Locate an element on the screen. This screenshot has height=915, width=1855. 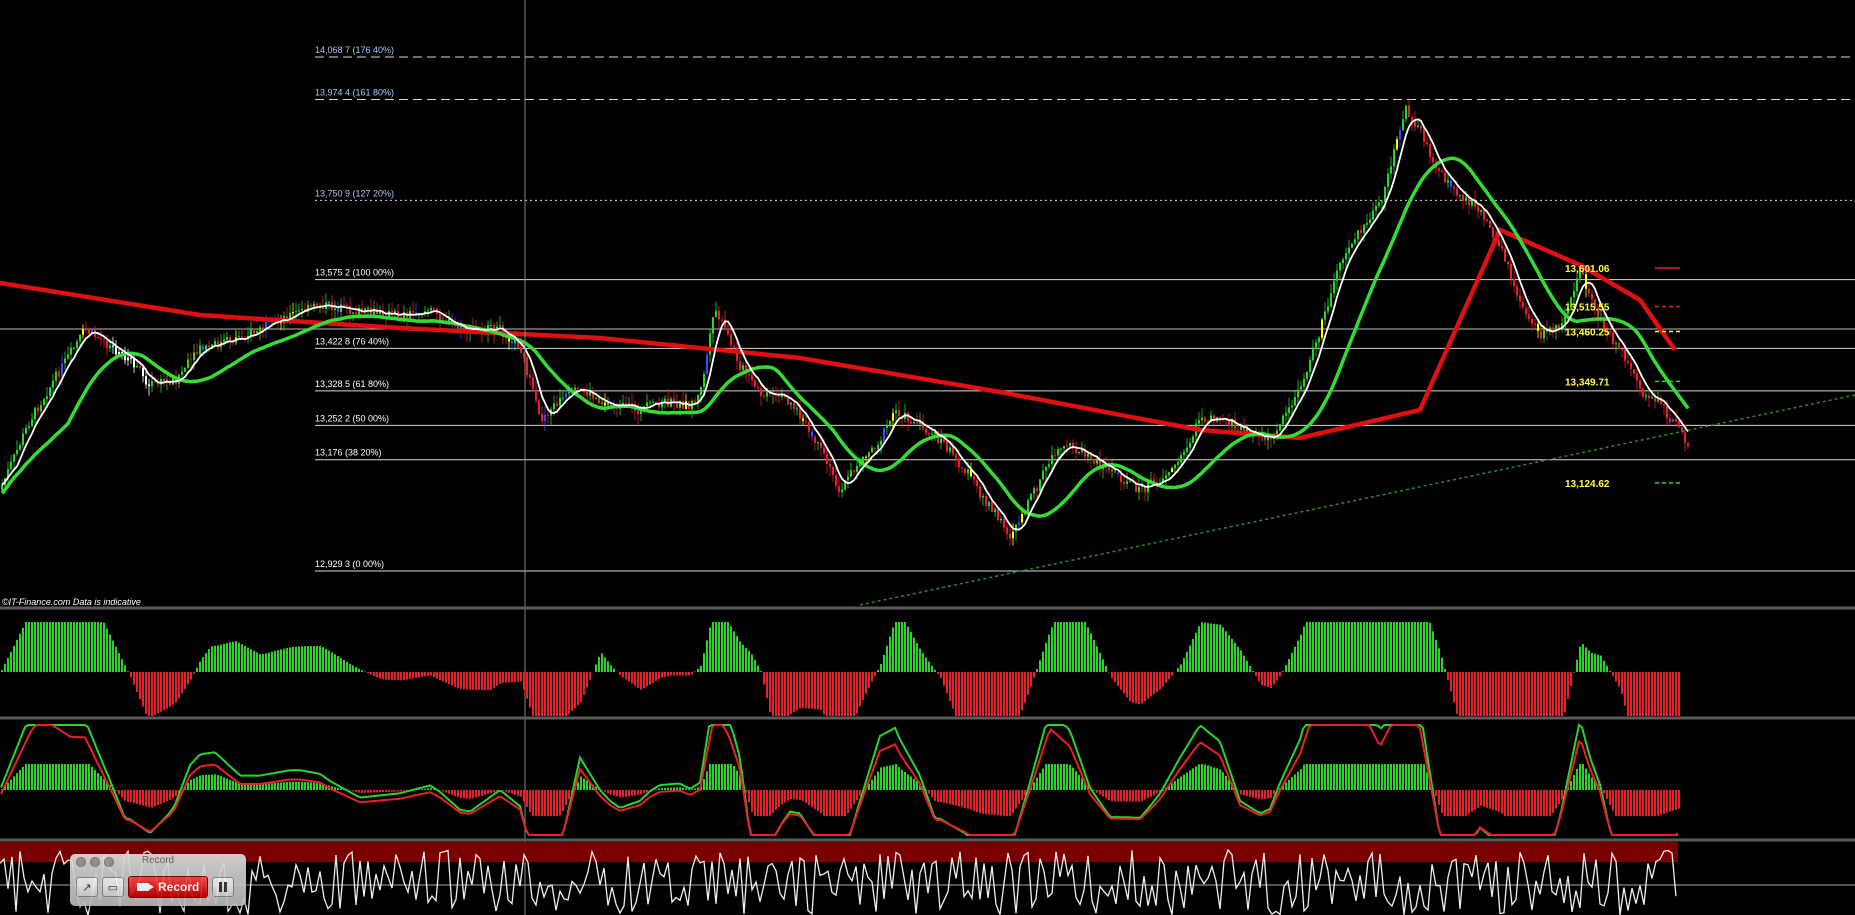
recorder-titlebar: Record is located at coordinates (158, 861).